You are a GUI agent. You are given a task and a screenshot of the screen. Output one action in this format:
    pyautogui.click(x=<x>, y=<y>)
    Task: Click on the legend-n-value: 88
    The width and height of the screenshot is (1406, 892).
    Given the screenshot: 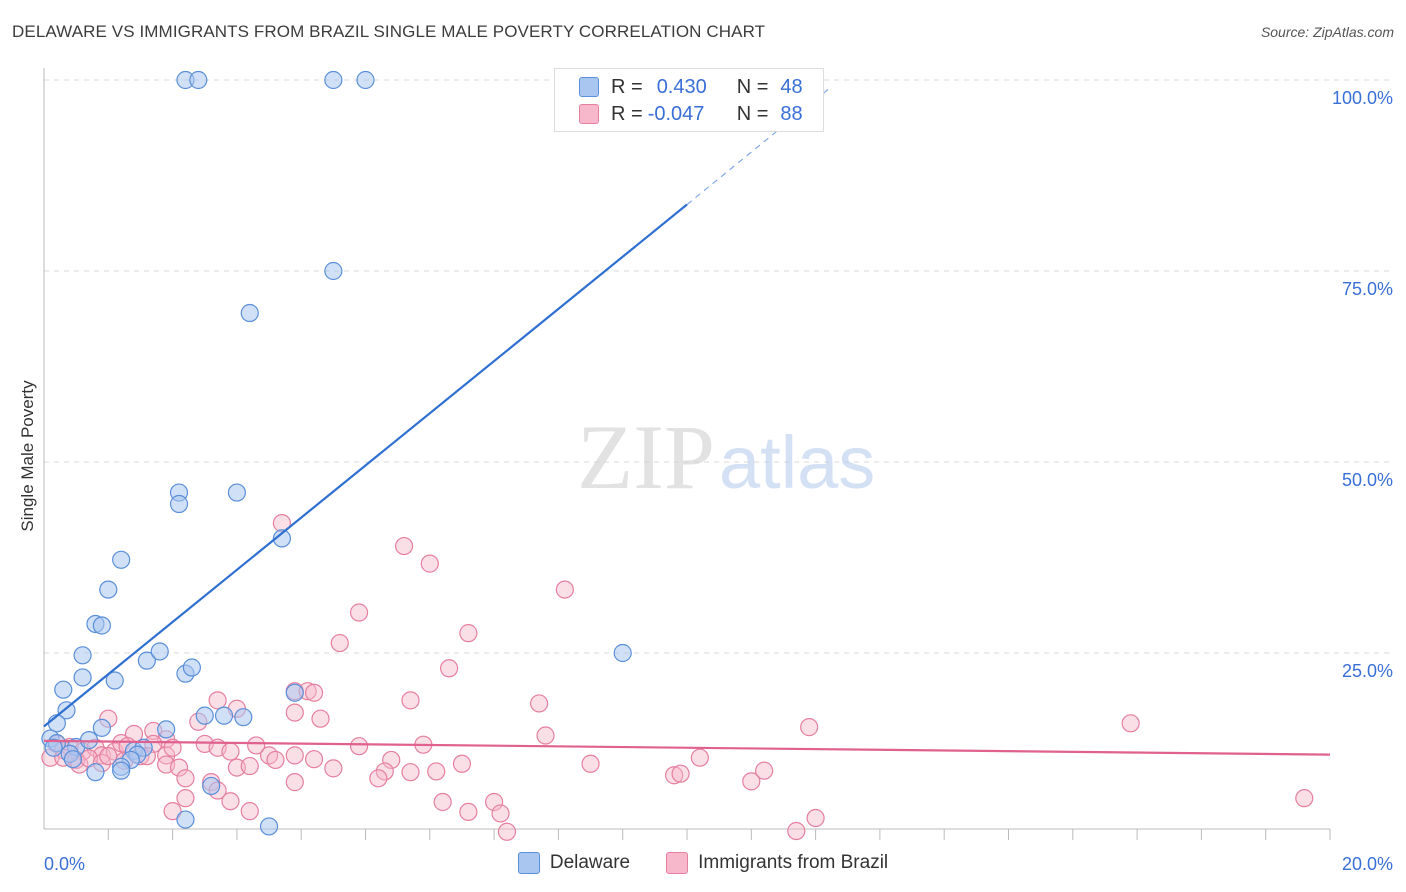 What is the action you would take?
    pyautogui.click(x=791, y=113)
    